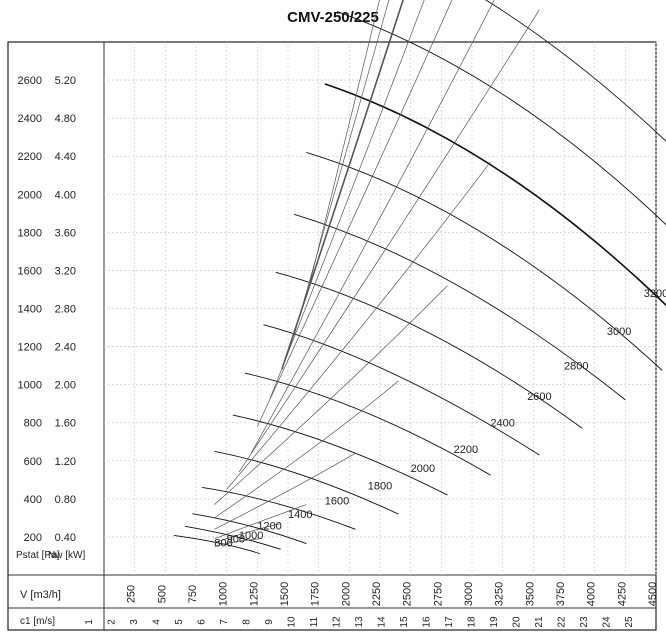  Describe the element at coordinates (539, 622) in the screenshot. I see `velocity-tick-label: 21` at that location.